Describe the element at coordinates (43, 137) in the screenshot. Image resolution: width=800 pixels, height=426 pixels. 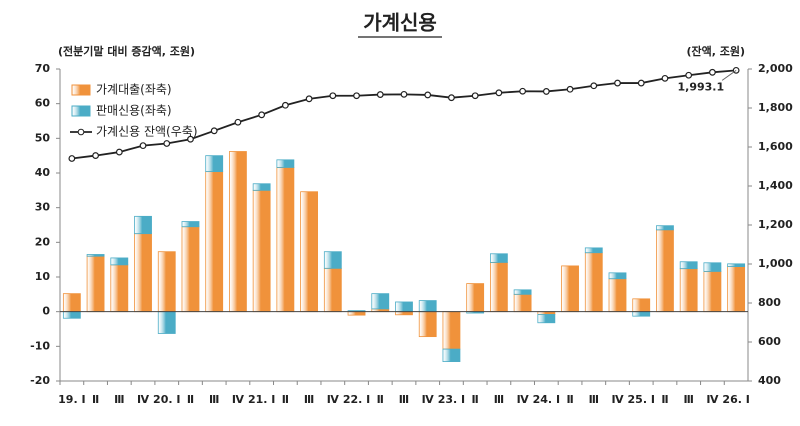
I see `y-tick-label: 50` at that location.